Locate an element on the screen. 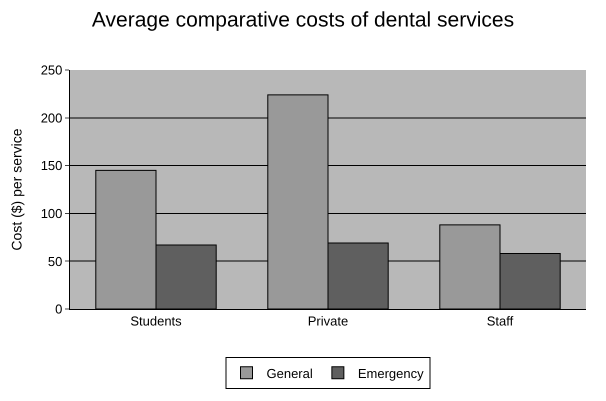 The height and width of the screenshot is (401, 606). y-tick-label: 0 is located at coordinates (58, 309).